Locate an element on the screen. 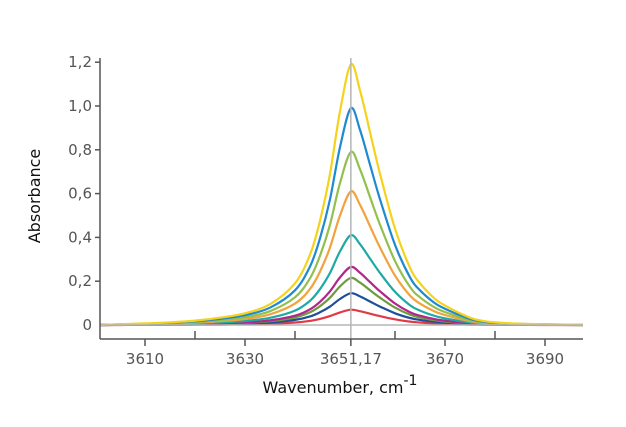 The height and width of the screenshot is (427, 626). x-tick-label: 3630 is located at coordinates (245, 359).